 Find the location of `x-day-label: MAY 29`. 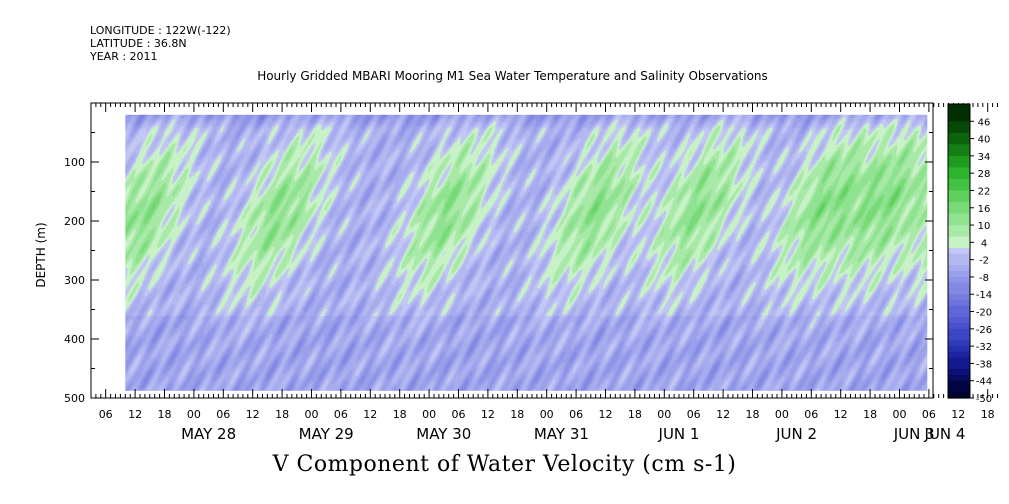

x-day-label: MAY 29 is located at coordinates (326, 434).